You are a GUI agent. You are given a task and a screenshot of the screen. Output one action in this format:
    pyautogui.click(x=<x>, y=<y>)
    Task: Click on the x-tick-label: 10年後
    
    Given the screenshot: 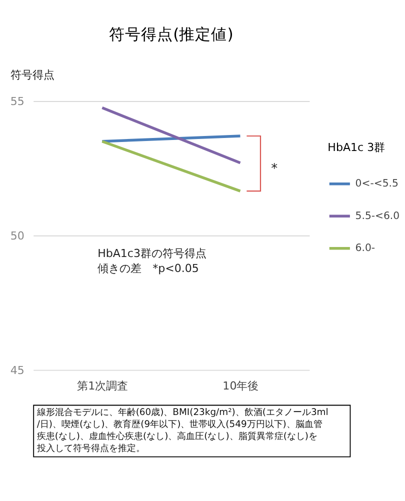 What is the action you would take?
    pyautogui.click(x=240, y=386)
    